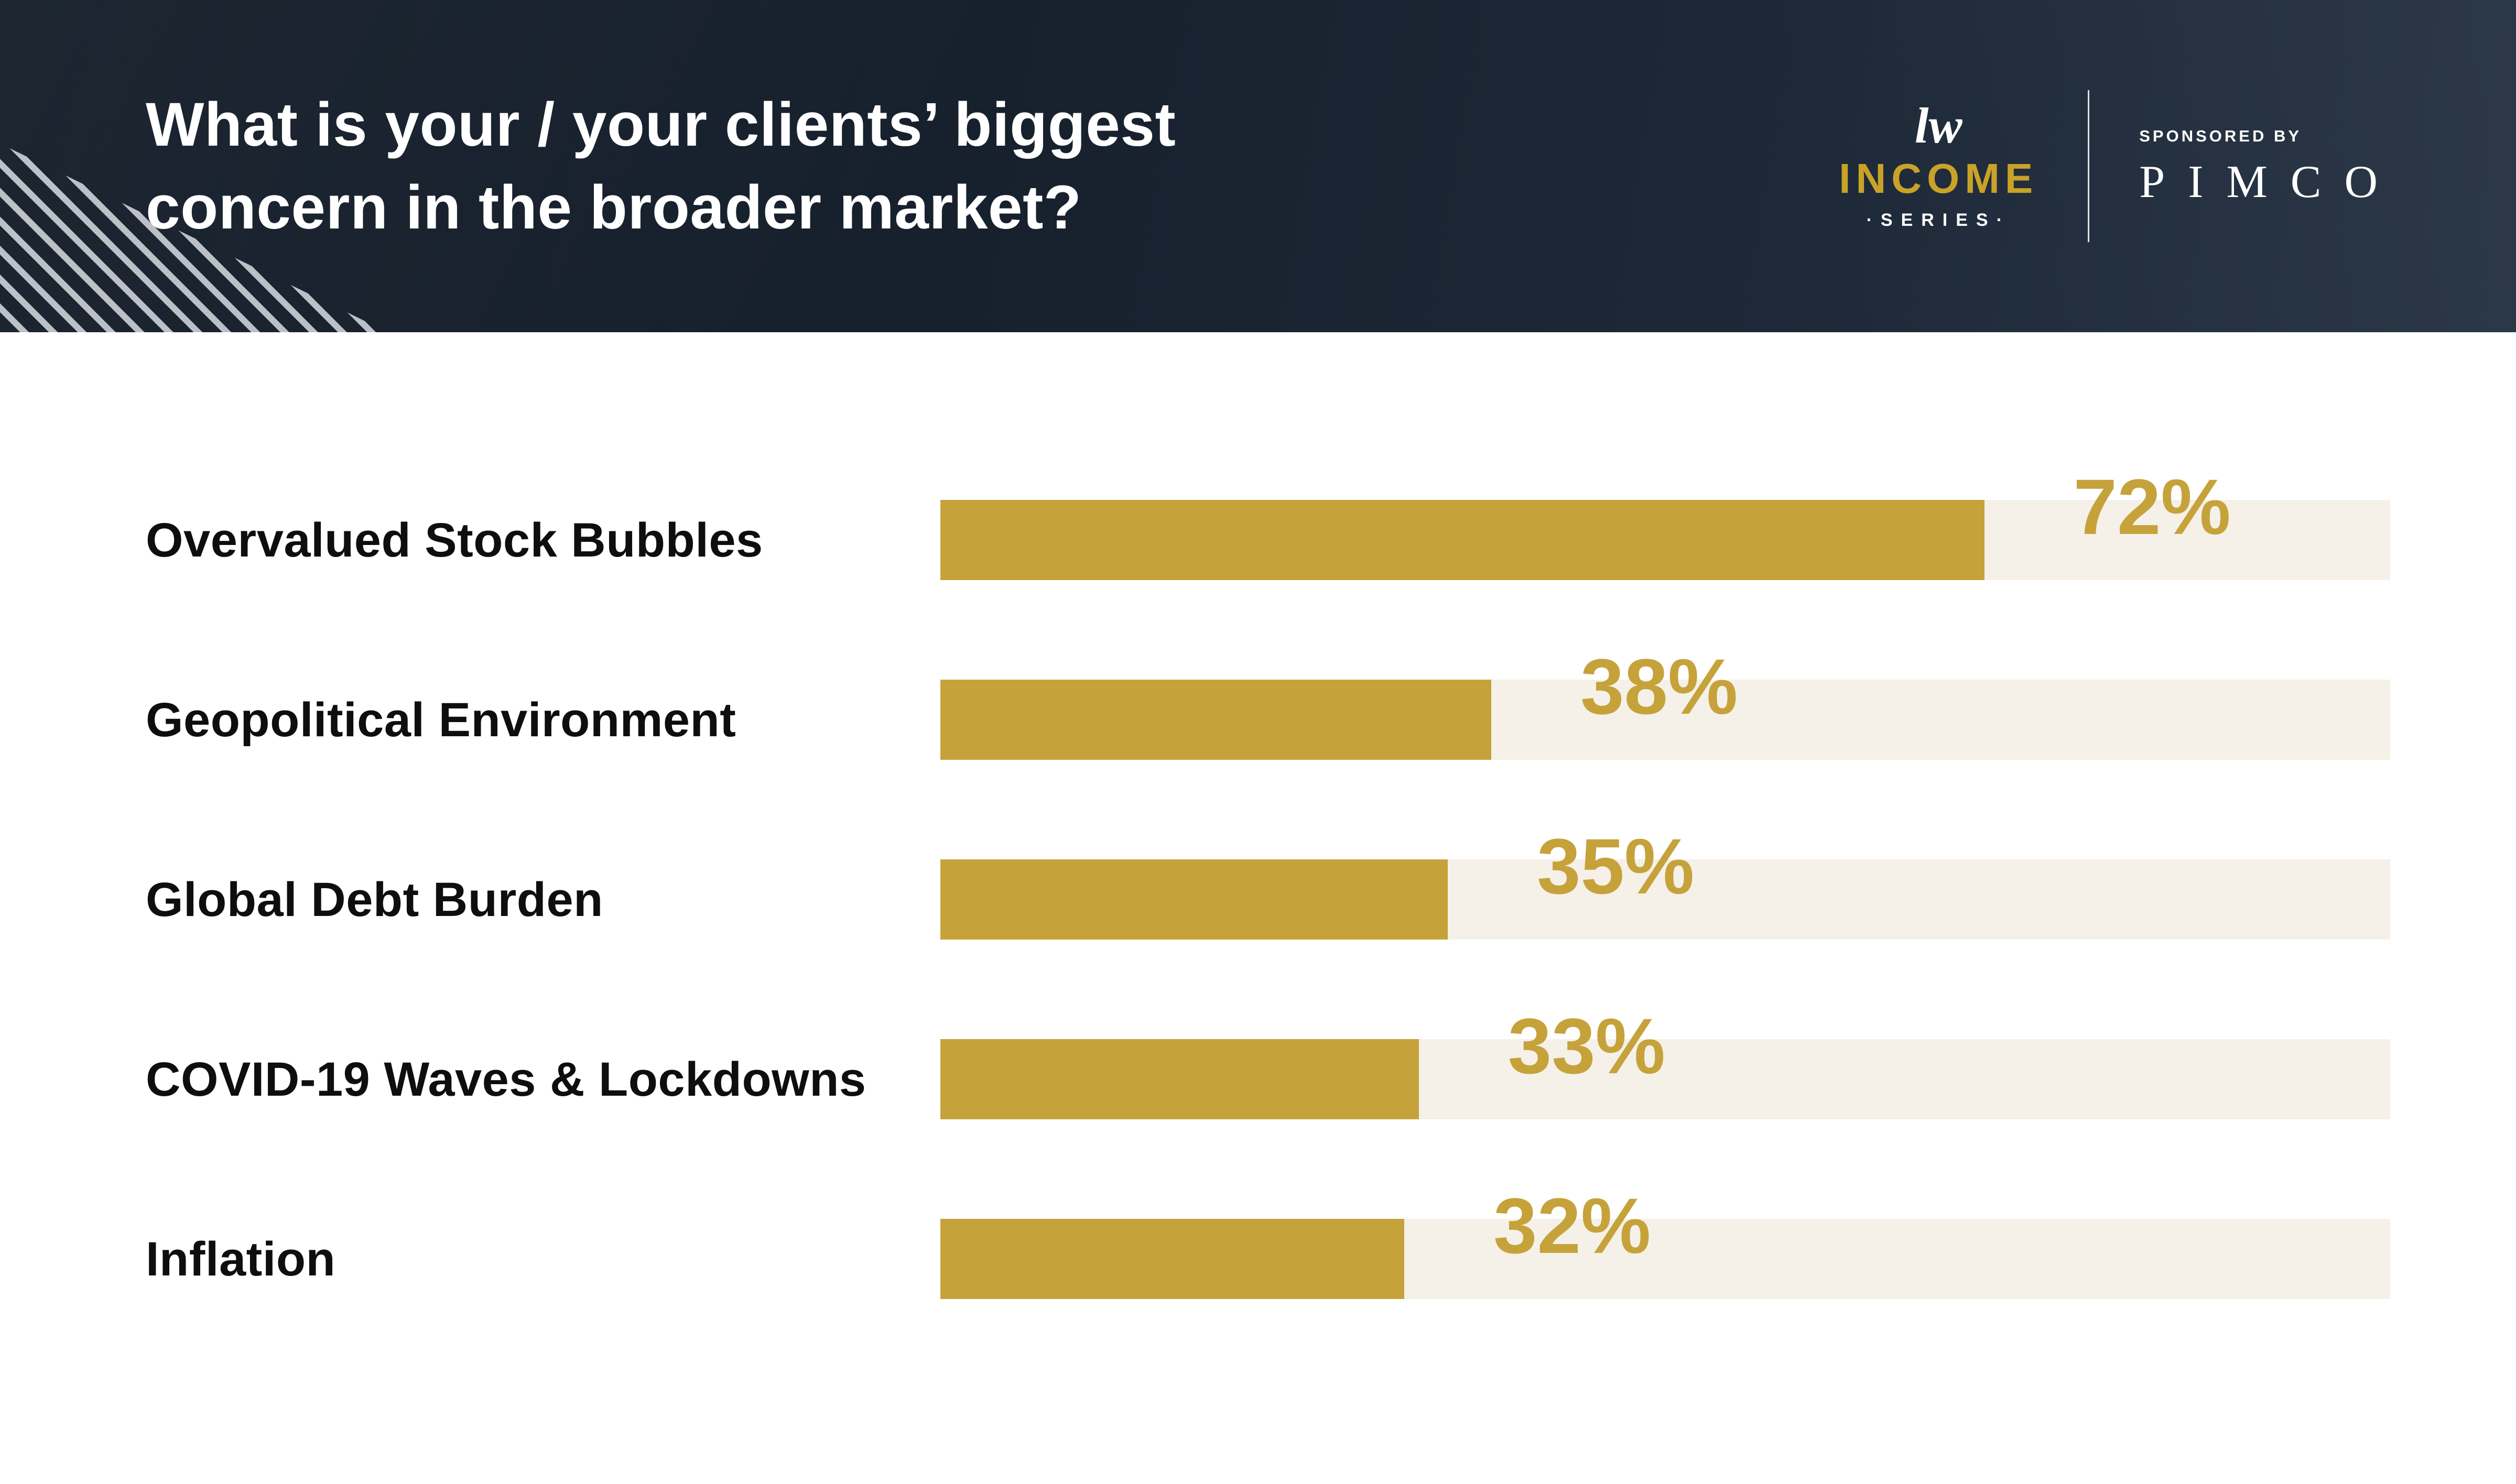 This screenshot has height=1484, width=2516. Describe the element at coordinates (506, 1079) in the screenshot. I see `category-label: COVID-19 Waves & Lockdowns` at that location.